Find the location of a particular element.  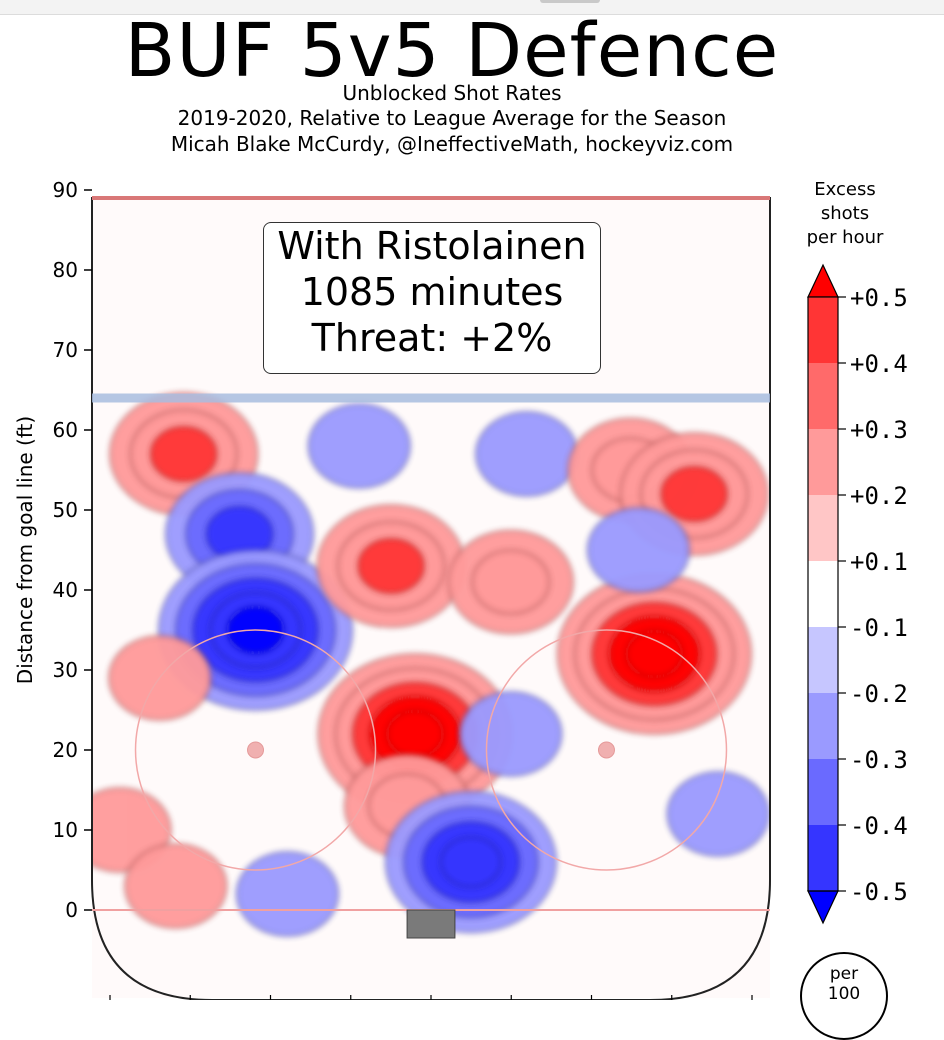

colorbar-tick-label-4: +0.1 is located at coordinates (879, 562).